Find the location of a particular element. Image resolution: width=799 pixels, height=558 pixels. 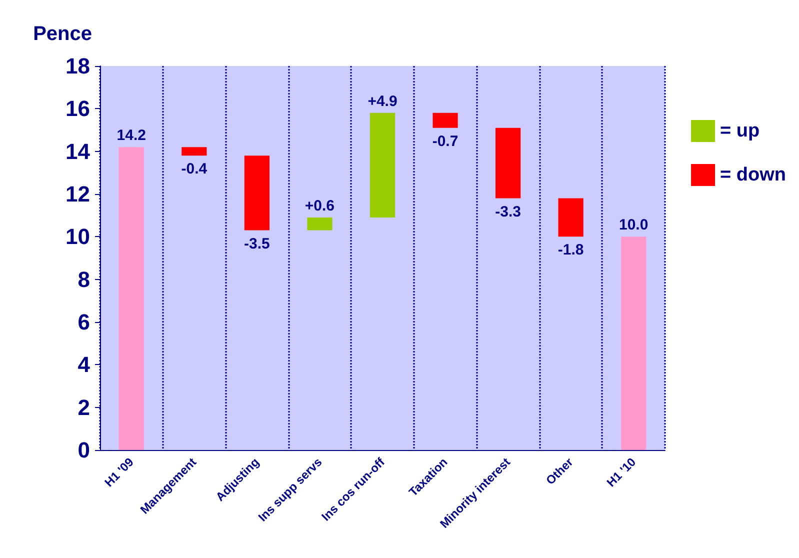

x-tick-label: H1 '10 is located at coordinates (621, 472).